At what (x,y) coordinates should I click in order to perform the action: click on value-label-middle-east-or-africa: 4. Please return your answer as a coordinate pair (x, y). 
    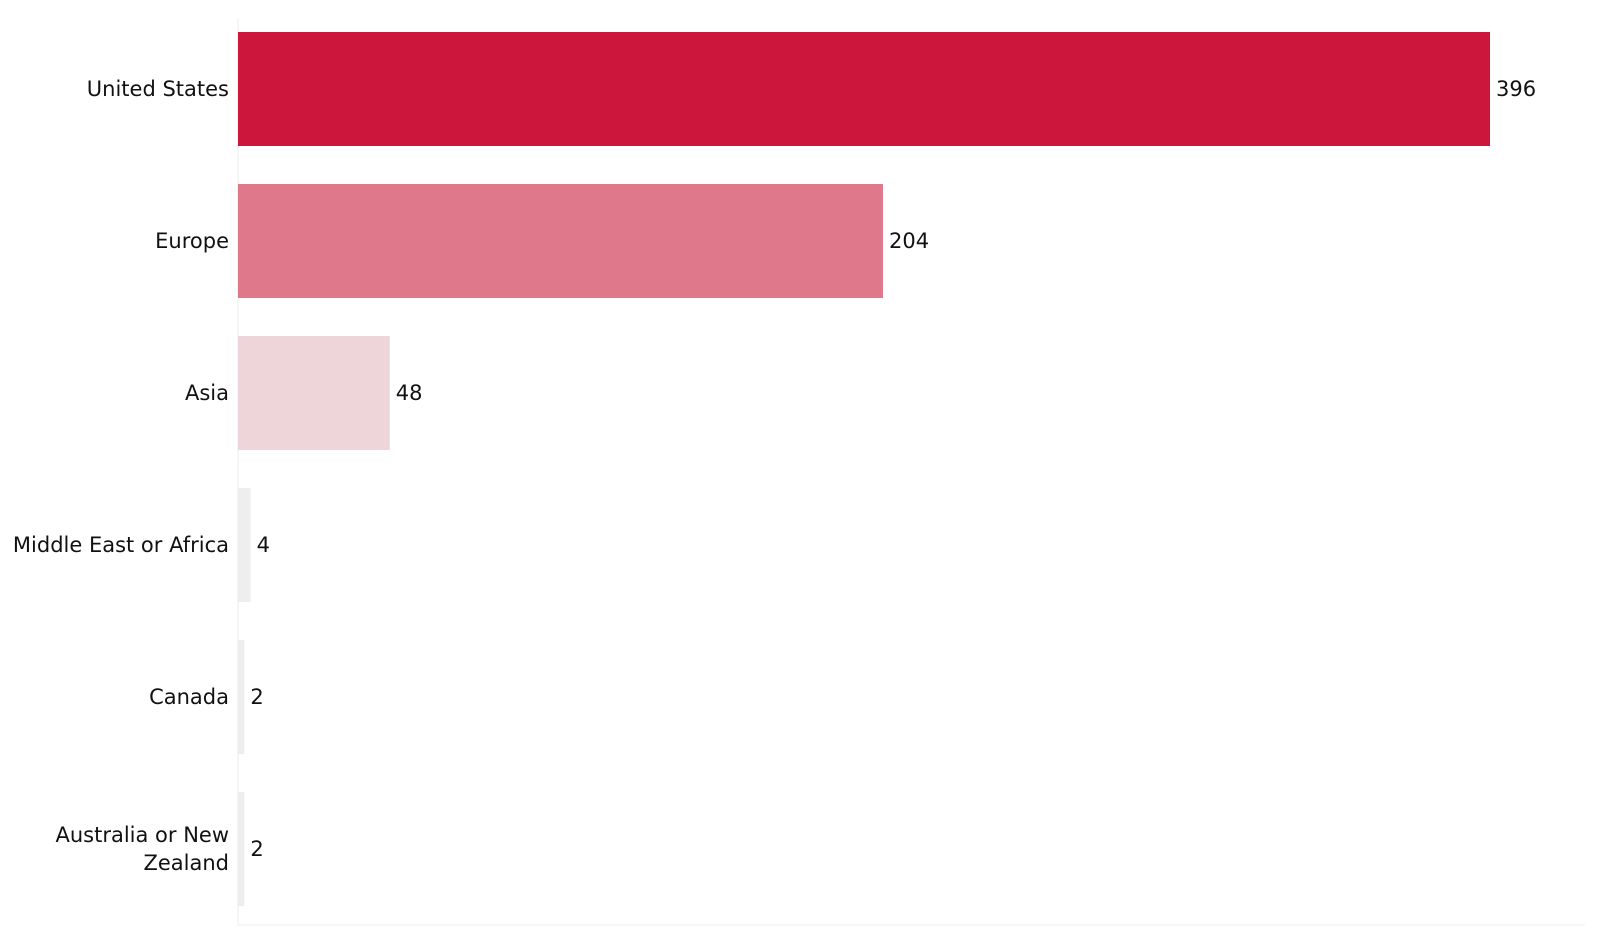
    Looking at the image, I should click on (263, 545).